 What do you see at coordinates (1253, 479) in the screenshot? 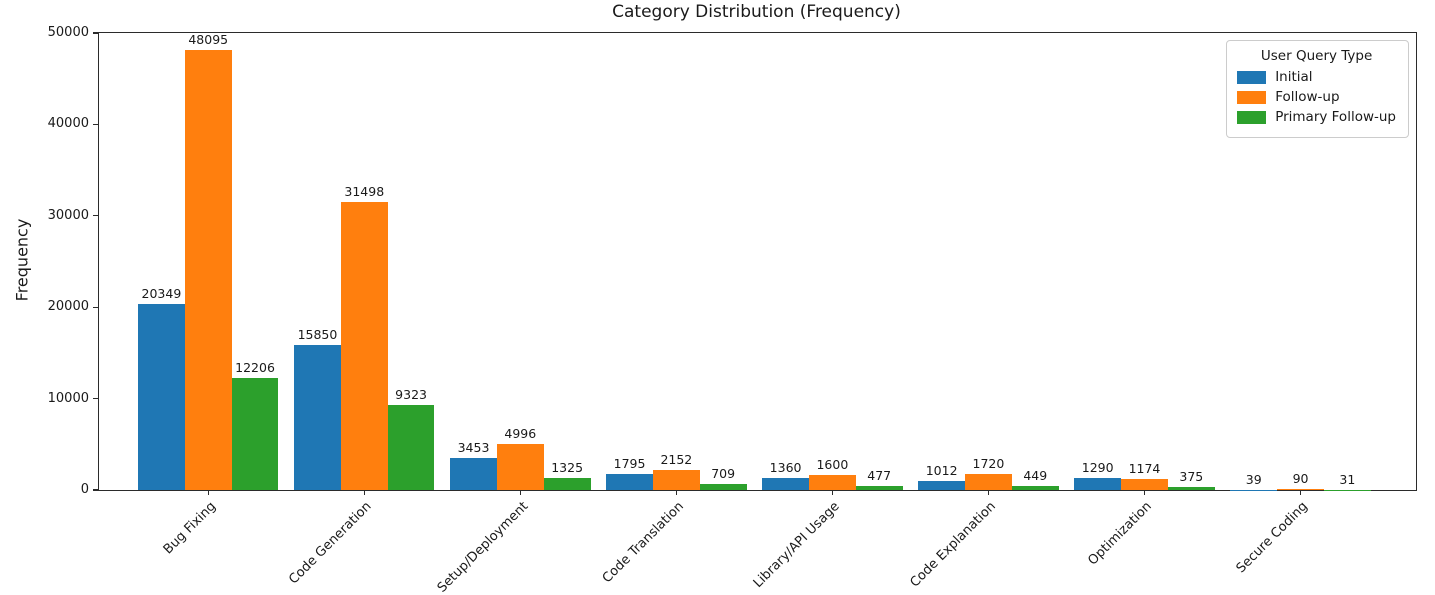
I see `bar-value-label: 39` at bounding box center [1253, 479].